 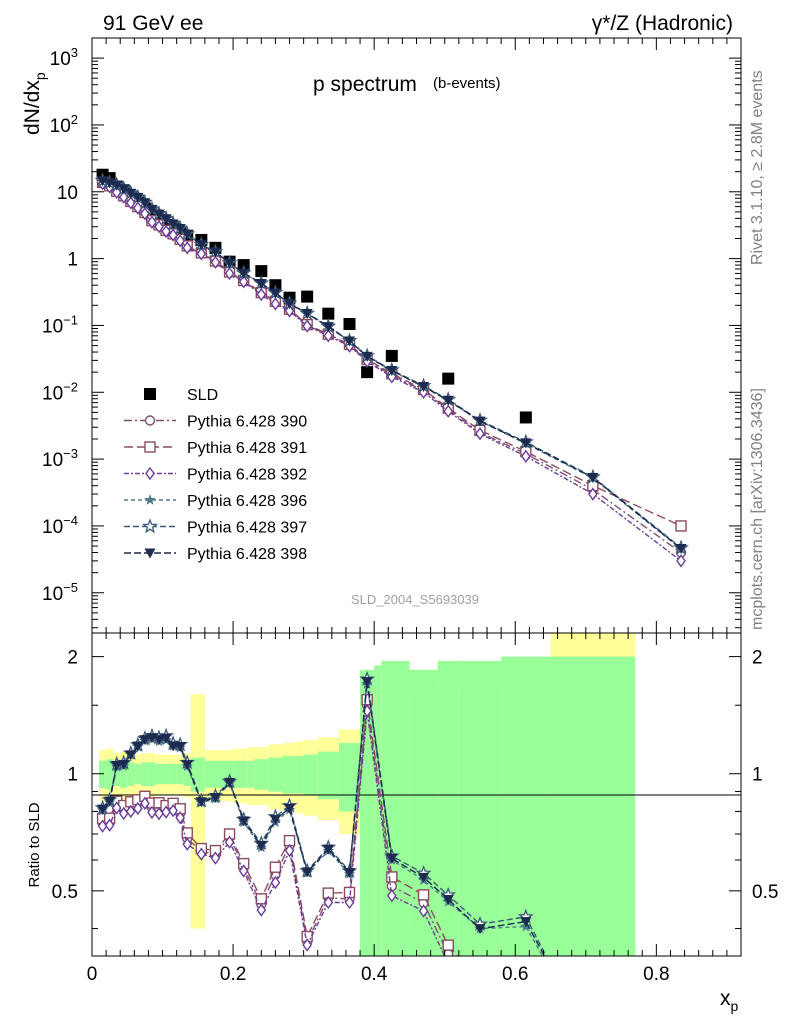 What do you see at coordinates (515, 974) in the screenshot?
I see `x-tick-label: 0.6` at bounding box center [515, 974].